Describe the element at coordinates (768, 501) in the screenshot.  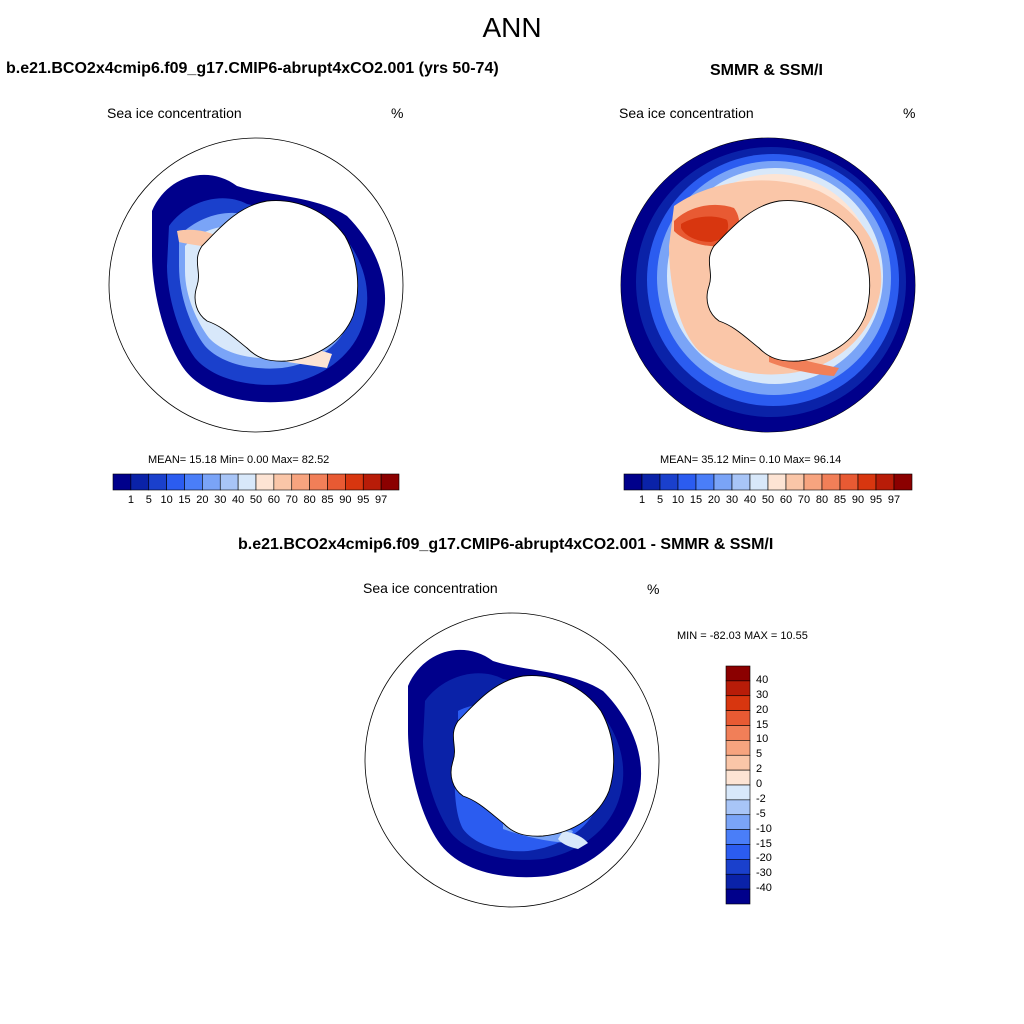
I see `obs-colorbar-ticks: 1 5 10 15 20 30 40 50 60 70 80 85 90 95 97` at that location.